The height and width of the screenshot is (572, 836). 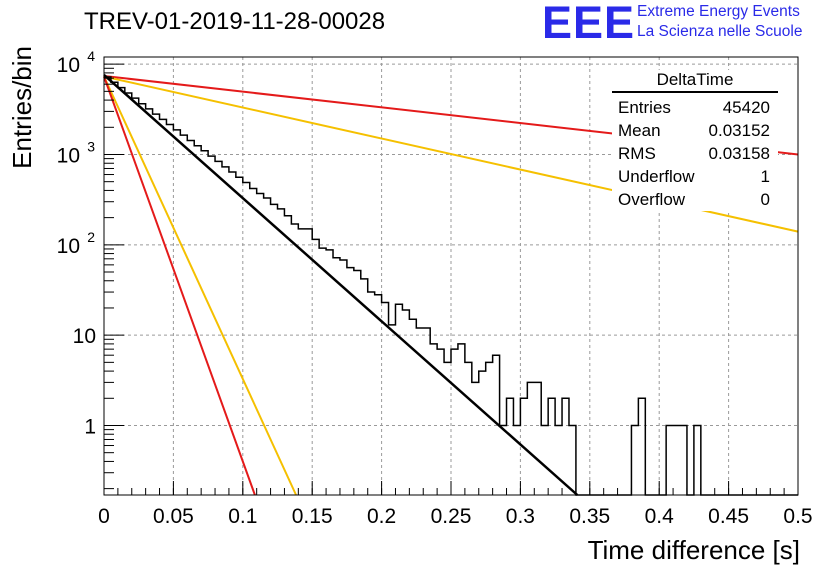 I want to click on stats-row-value: 0, so click(x=765, y=199).